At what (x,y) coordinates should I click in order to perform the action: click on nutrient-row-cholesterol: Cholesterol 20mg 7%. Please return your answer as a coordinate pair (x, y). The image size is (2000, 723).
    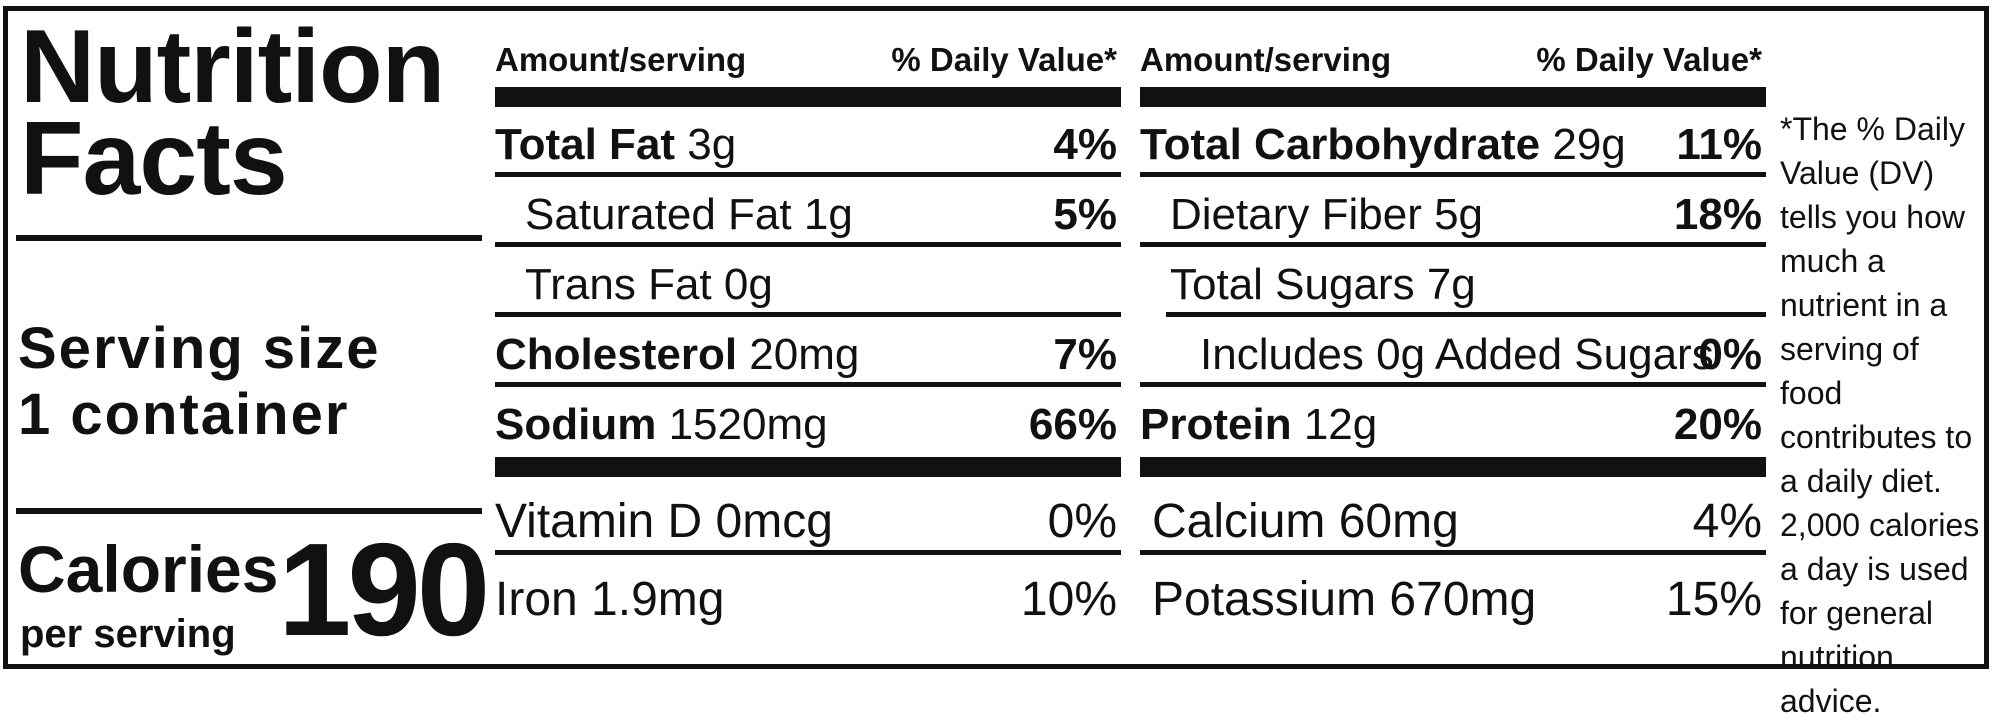
    Looking at the image, I should click on (808, 352).